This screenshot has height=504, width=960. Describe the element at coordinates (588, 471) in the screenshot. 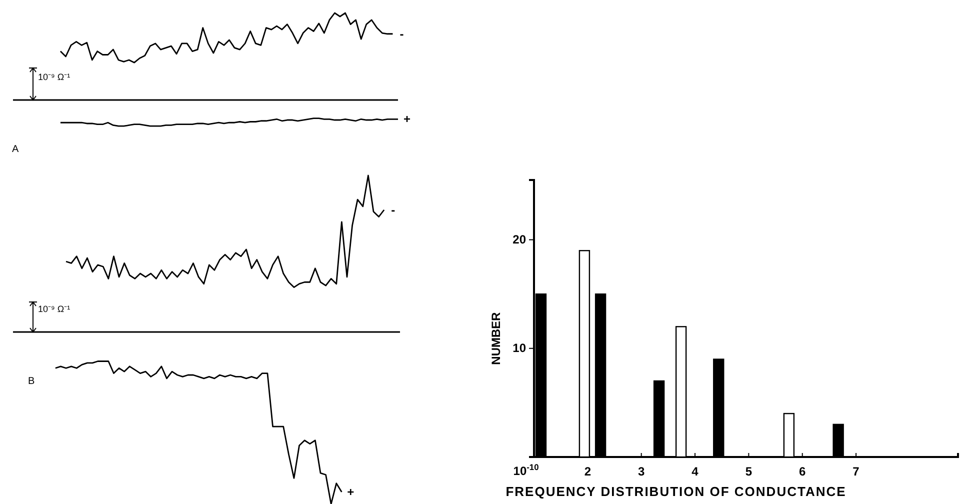

I see `x-tick-label: 2` at that location.